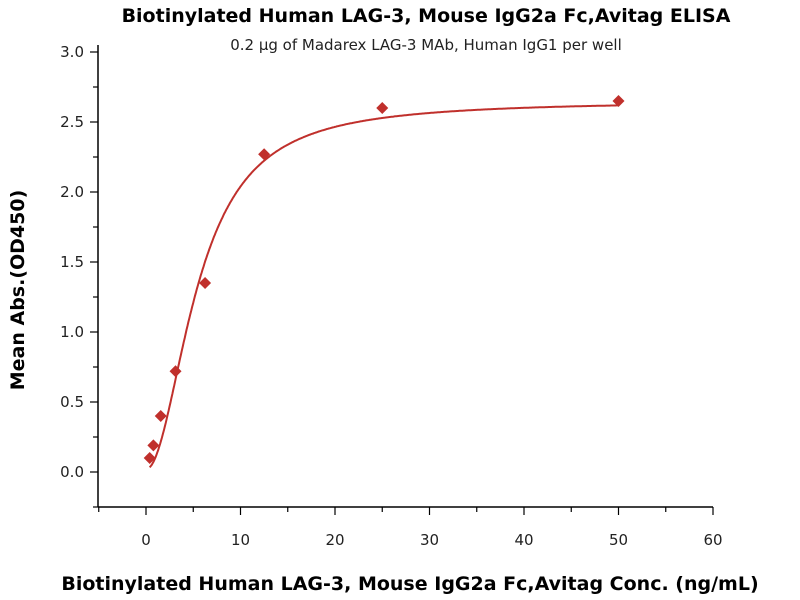 The height and width of the screenshot is (600, 800). Describe the element at coordinates (72, 122) in the screenshot. I see `y-tick-label: 2.5` at that location.